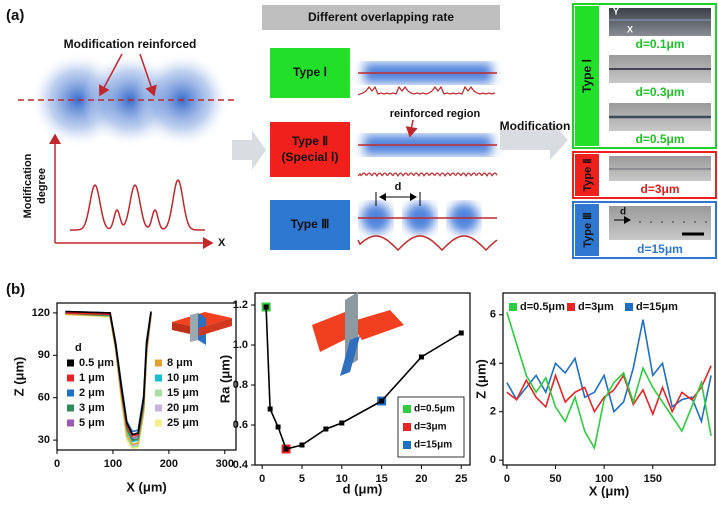  I want to click on plot-frame, so click(609, 379).